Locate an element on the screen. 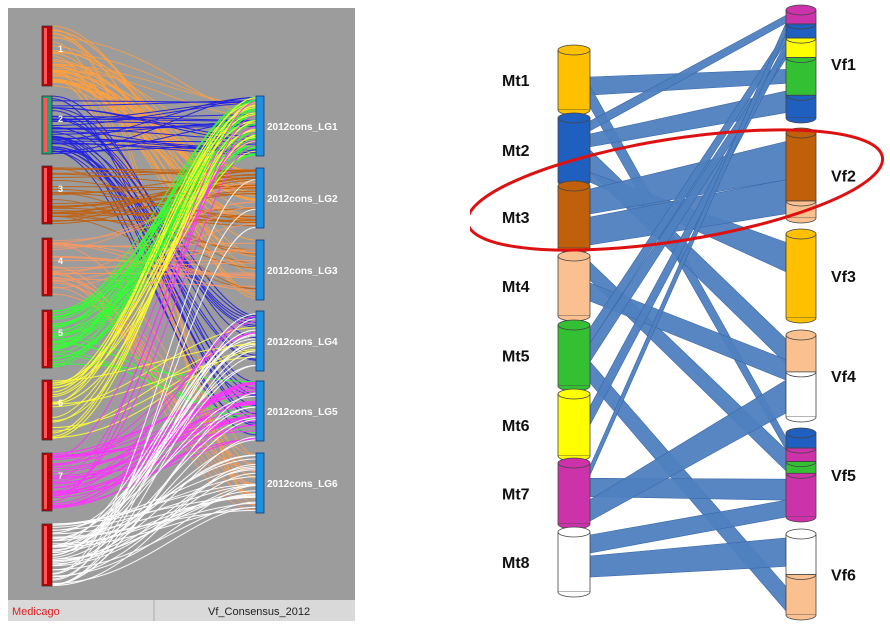 This screenshot has width=890, height=626. consensus-group-label: 2012cons_LG4 is located at coordinates (302, 342).